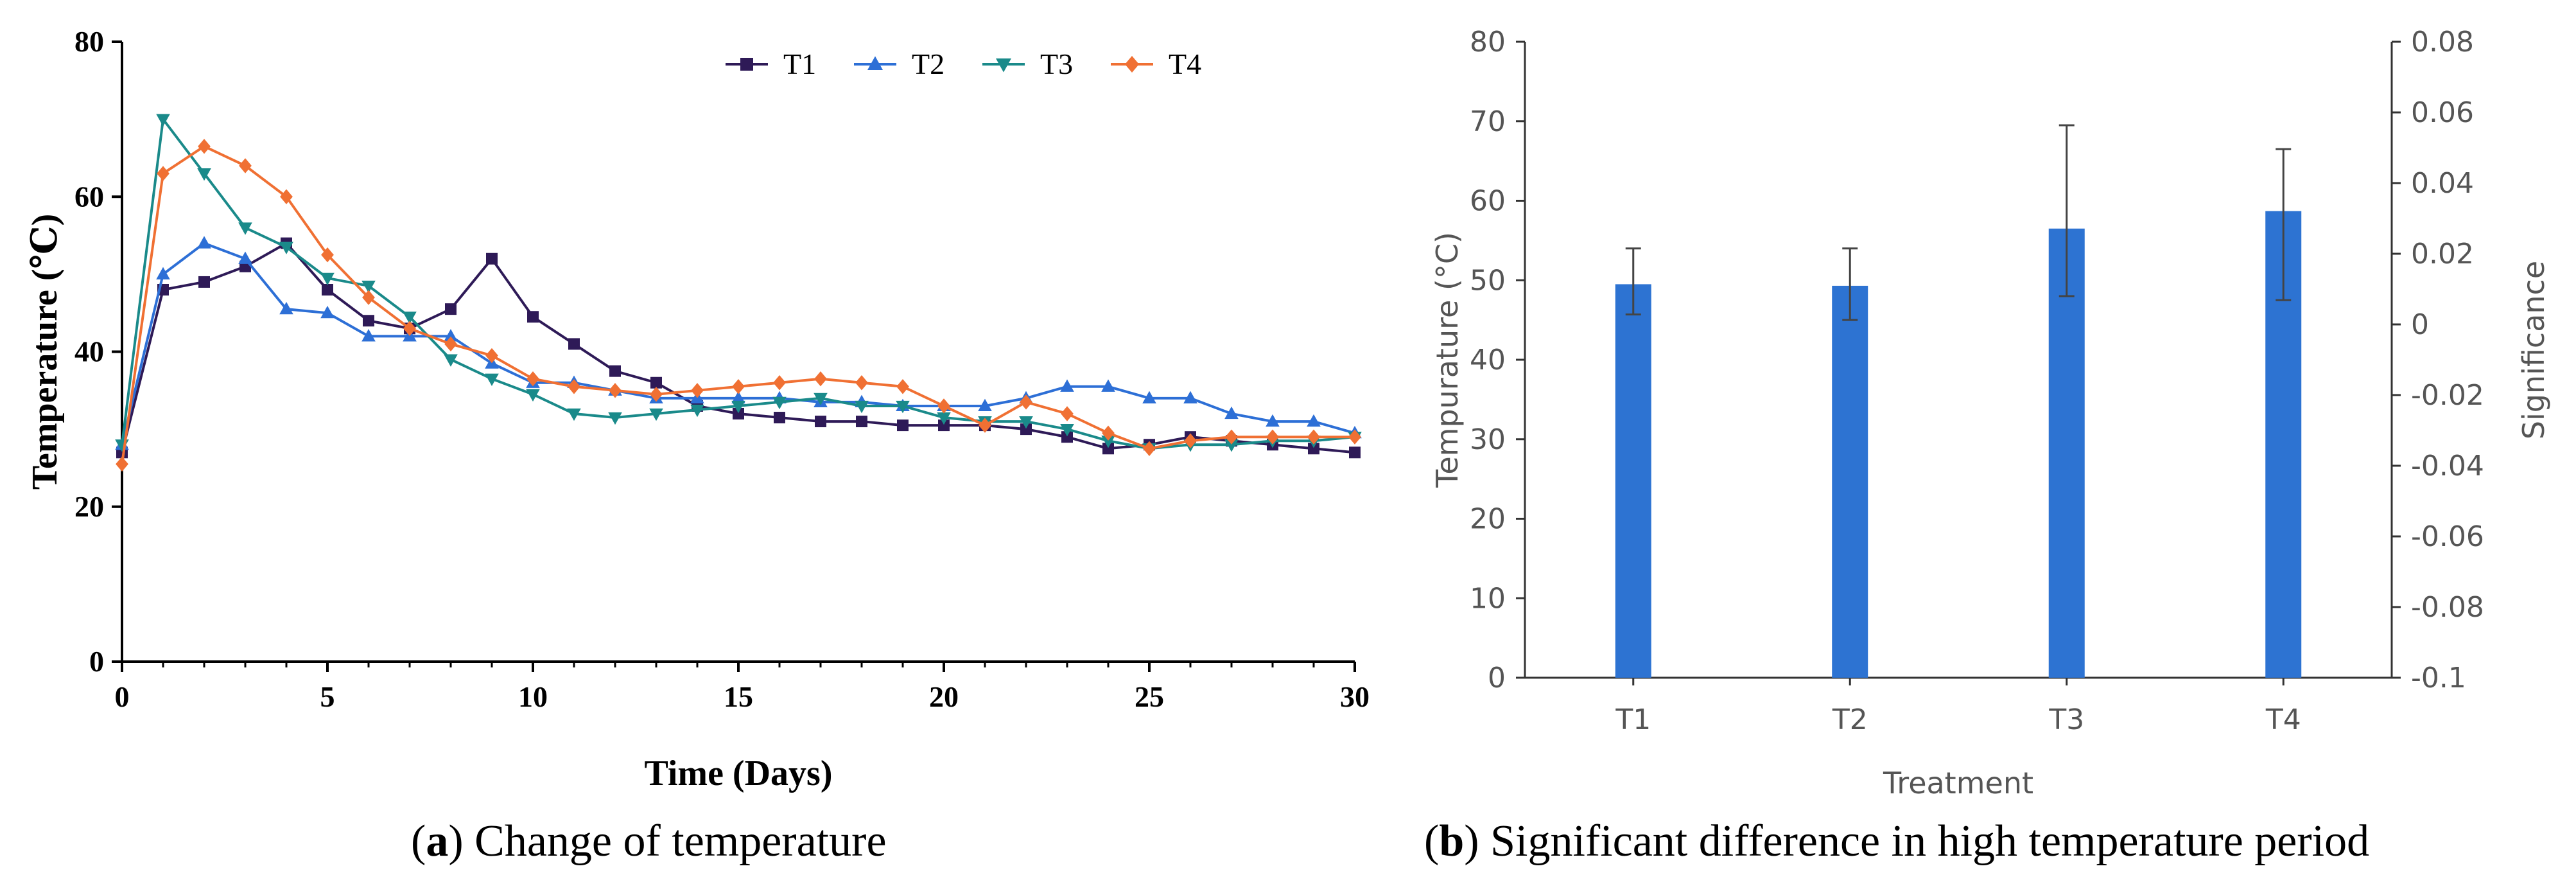 Image resolution: width=2576 pixels, height=891 pixels. Describe the element at coordinates (1488, 280) in the screenshot. I see `y-tick-label: 50` at that location.